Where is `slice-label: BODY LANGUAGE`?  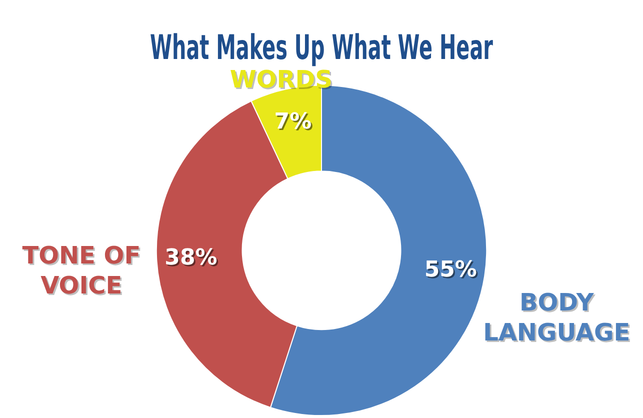
slice-label: BODY LANGUAGE is located at coordinates (558, 318).